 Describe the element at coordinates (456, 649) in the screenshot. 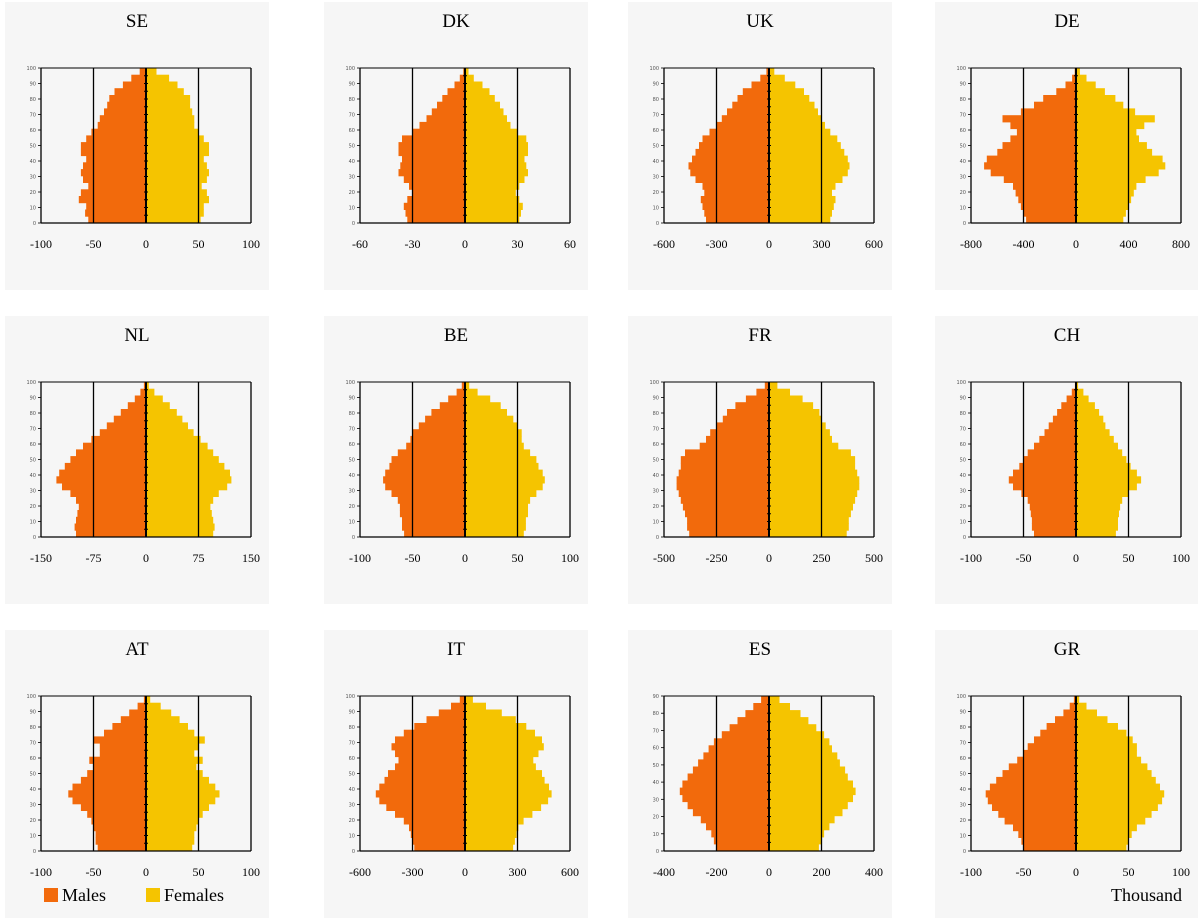

I see `pyramid-title: IT` at that location.